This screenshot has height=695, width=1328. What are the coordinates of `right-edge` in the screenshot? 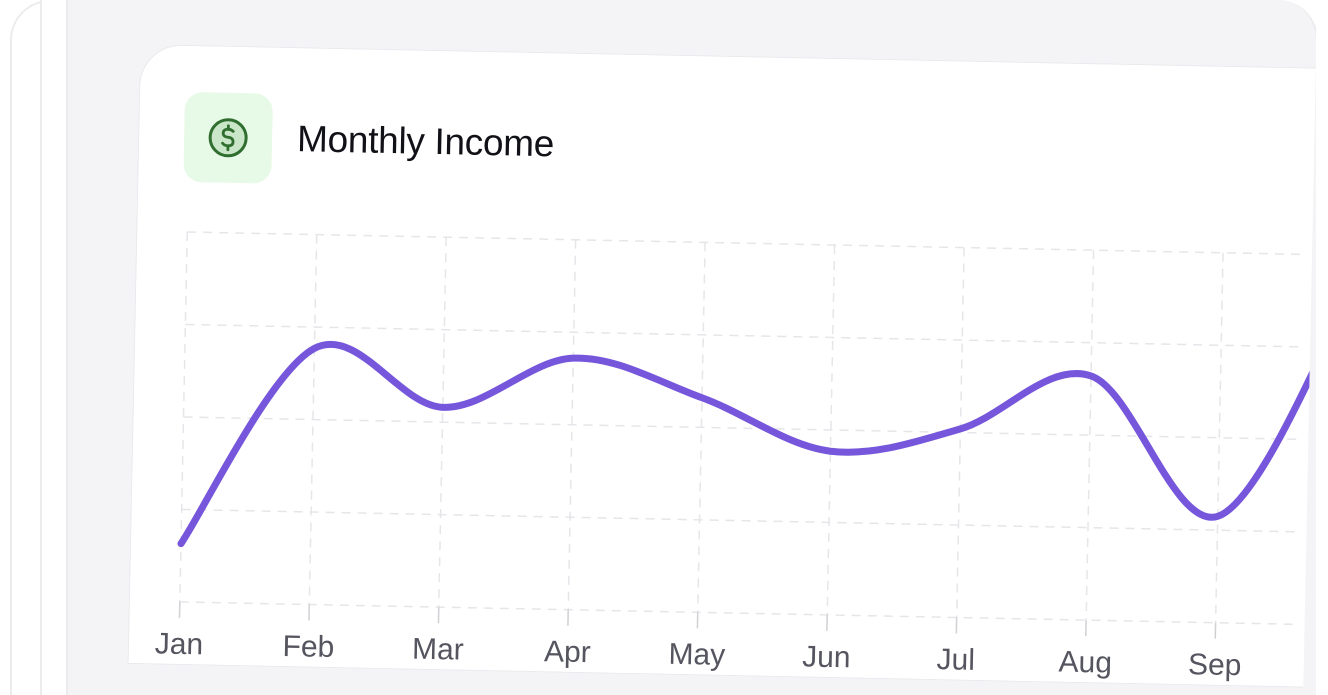 It's located at (1322, 347).